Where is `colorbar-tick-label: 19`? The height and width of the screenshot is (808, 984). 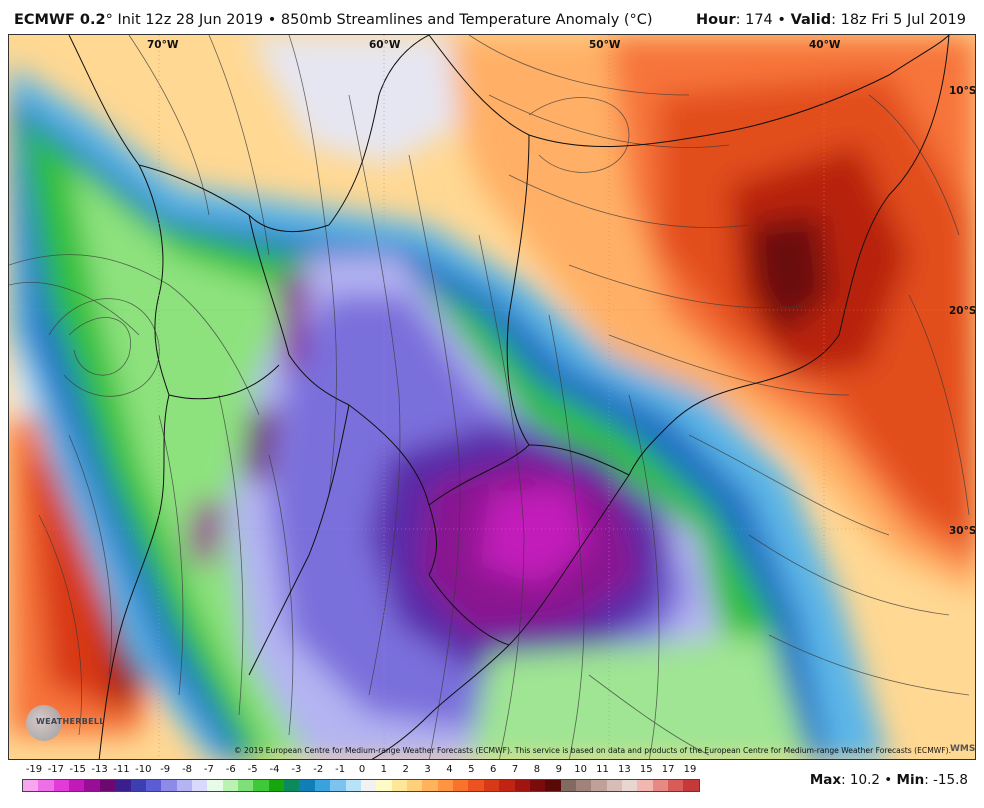
colorbar-tick-label: 19 is located at coordinates (690, 769).